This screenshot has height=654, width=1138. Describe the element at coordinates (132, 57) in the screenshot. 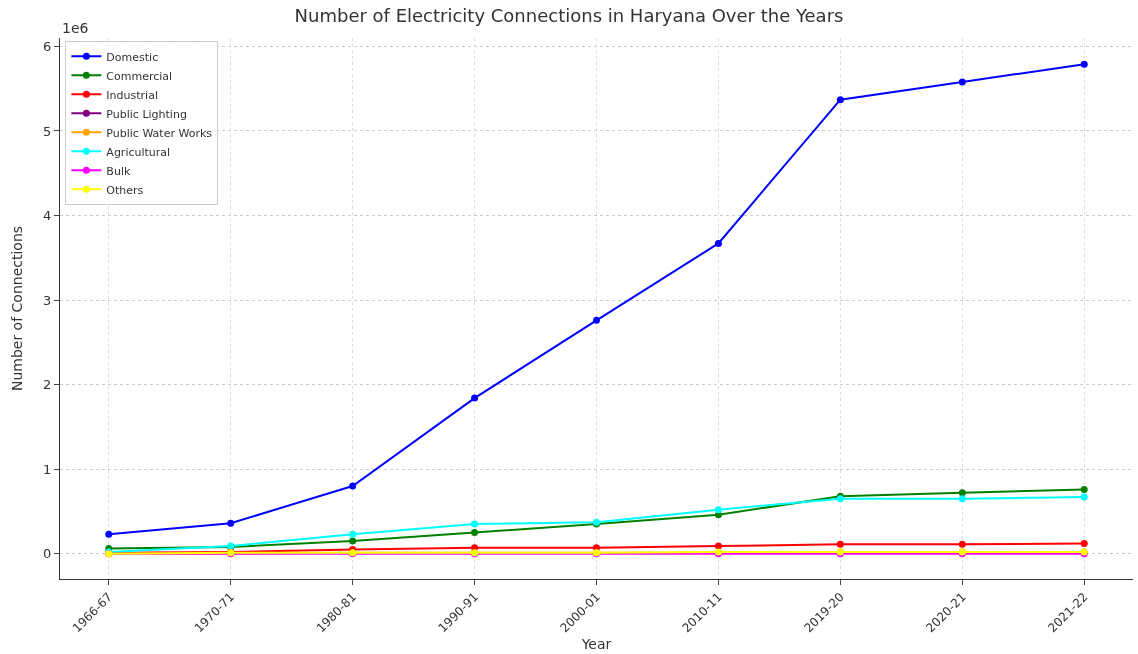

I see `legend-label: Domestic` at that location.